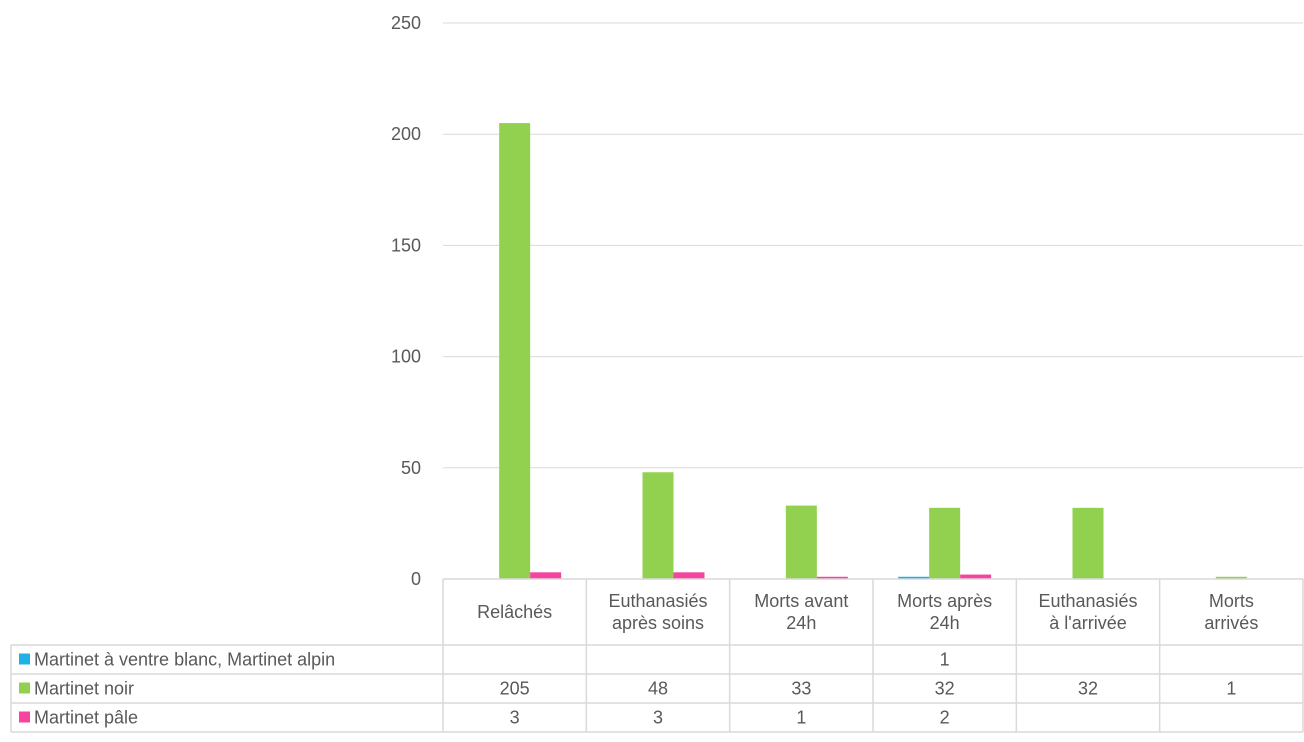 The height and width of the screenshot is (742, 1304). Describe the element at coordinates (945, 718) in the screenshot. I see `table-value: 2` at that location.